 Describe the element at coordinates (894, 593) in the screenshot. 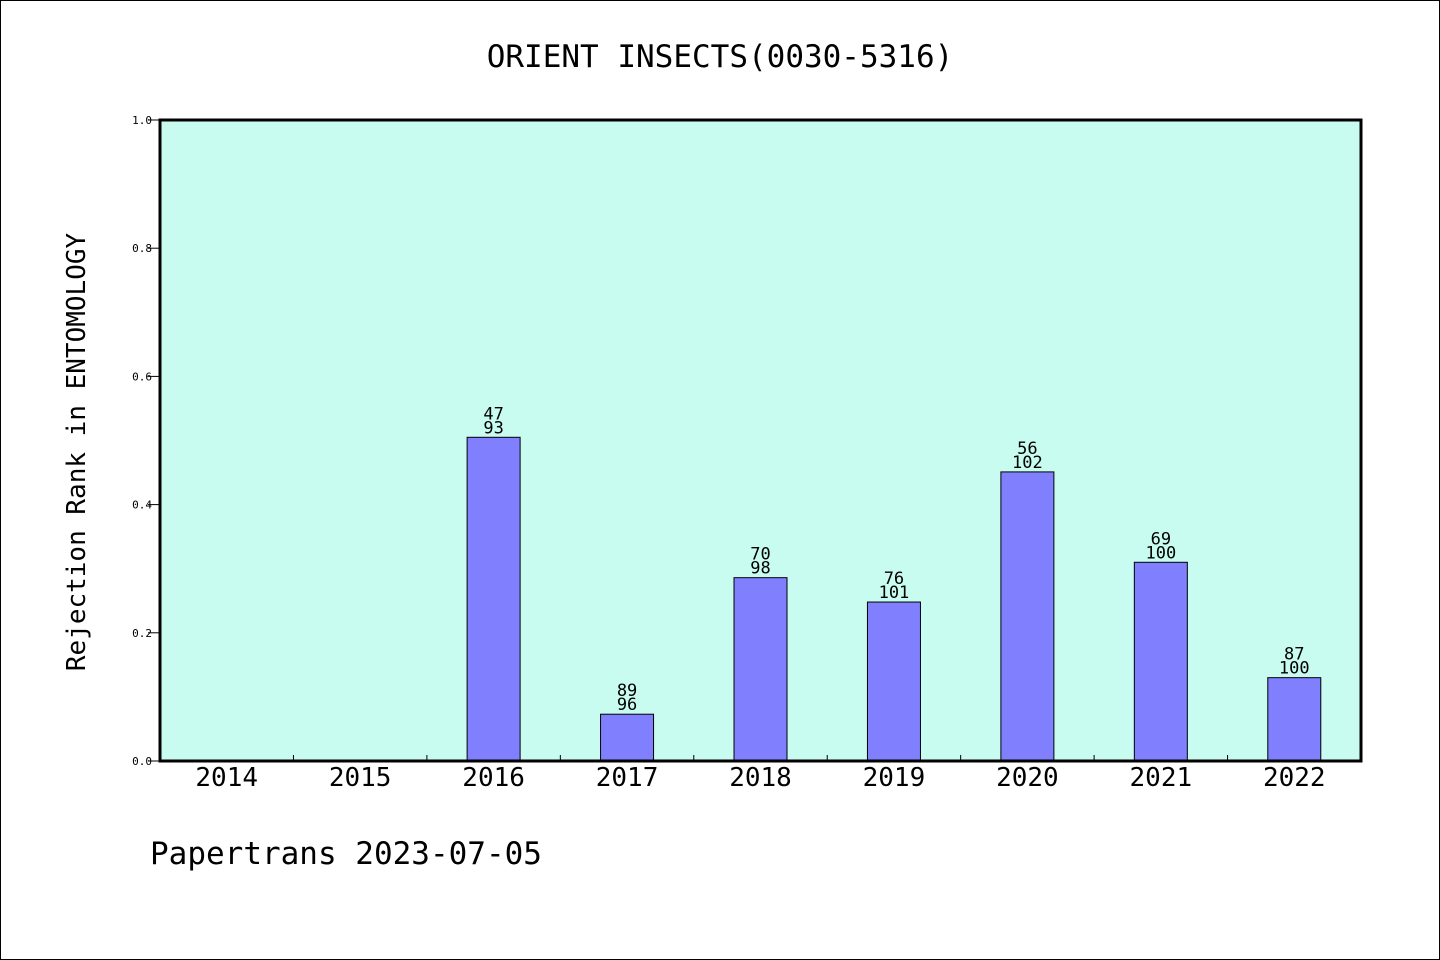

I see `bar-total-label: 101` at that location.